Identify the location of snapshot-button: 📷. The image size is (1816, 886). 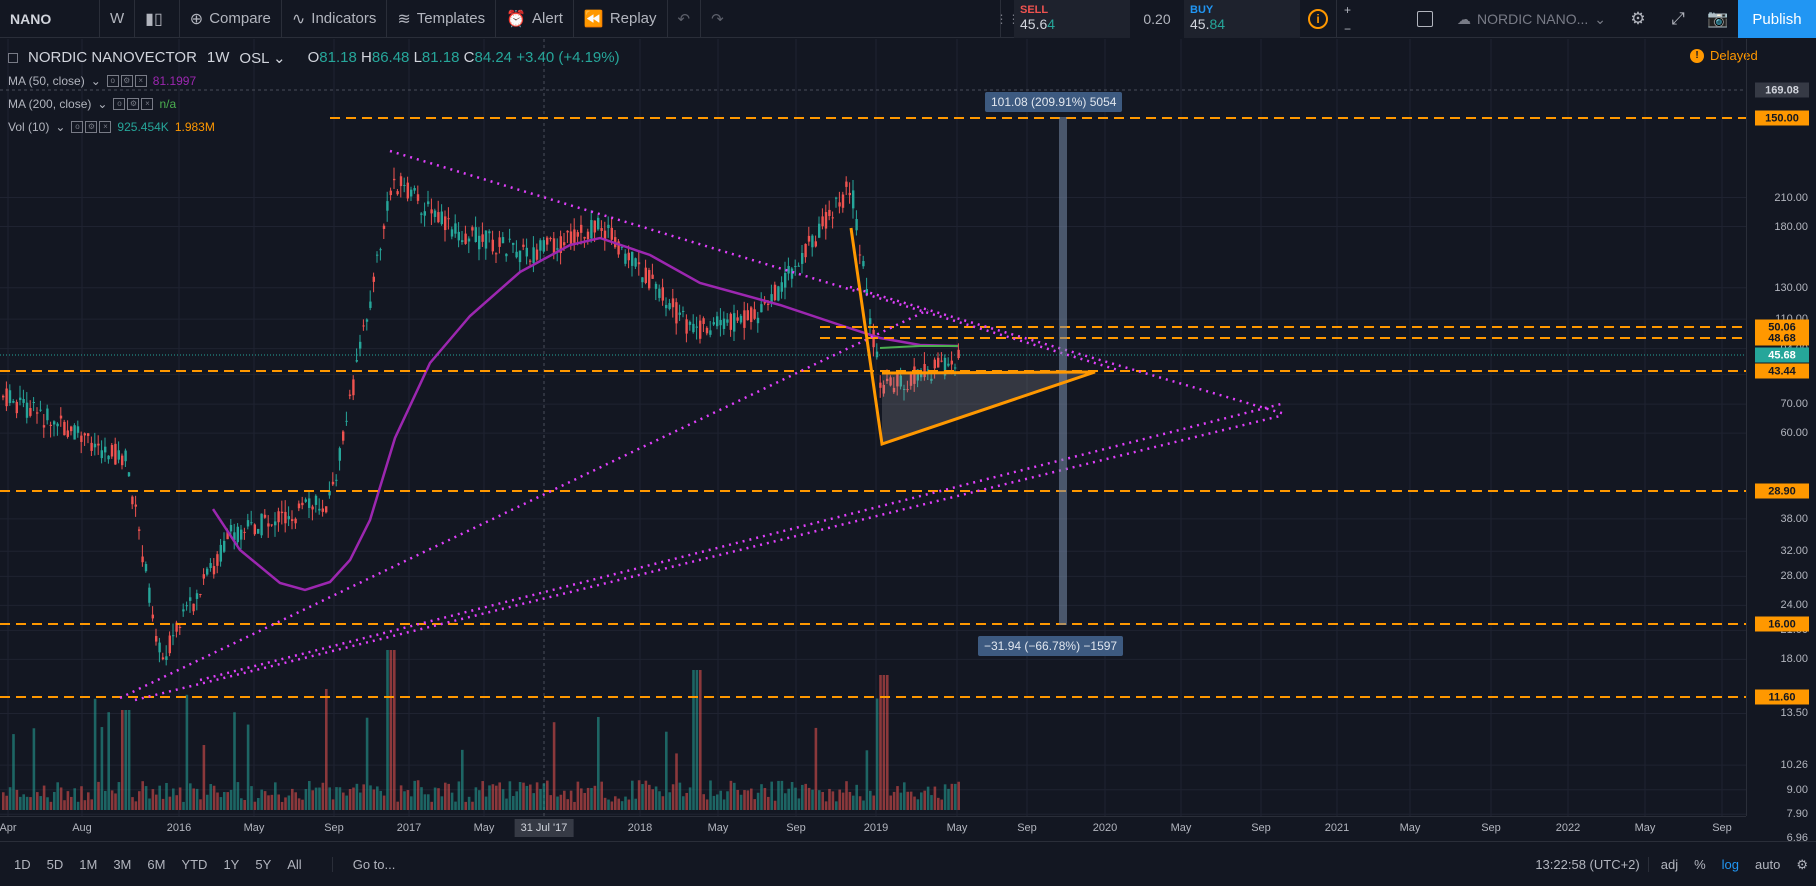
(1718, 19).